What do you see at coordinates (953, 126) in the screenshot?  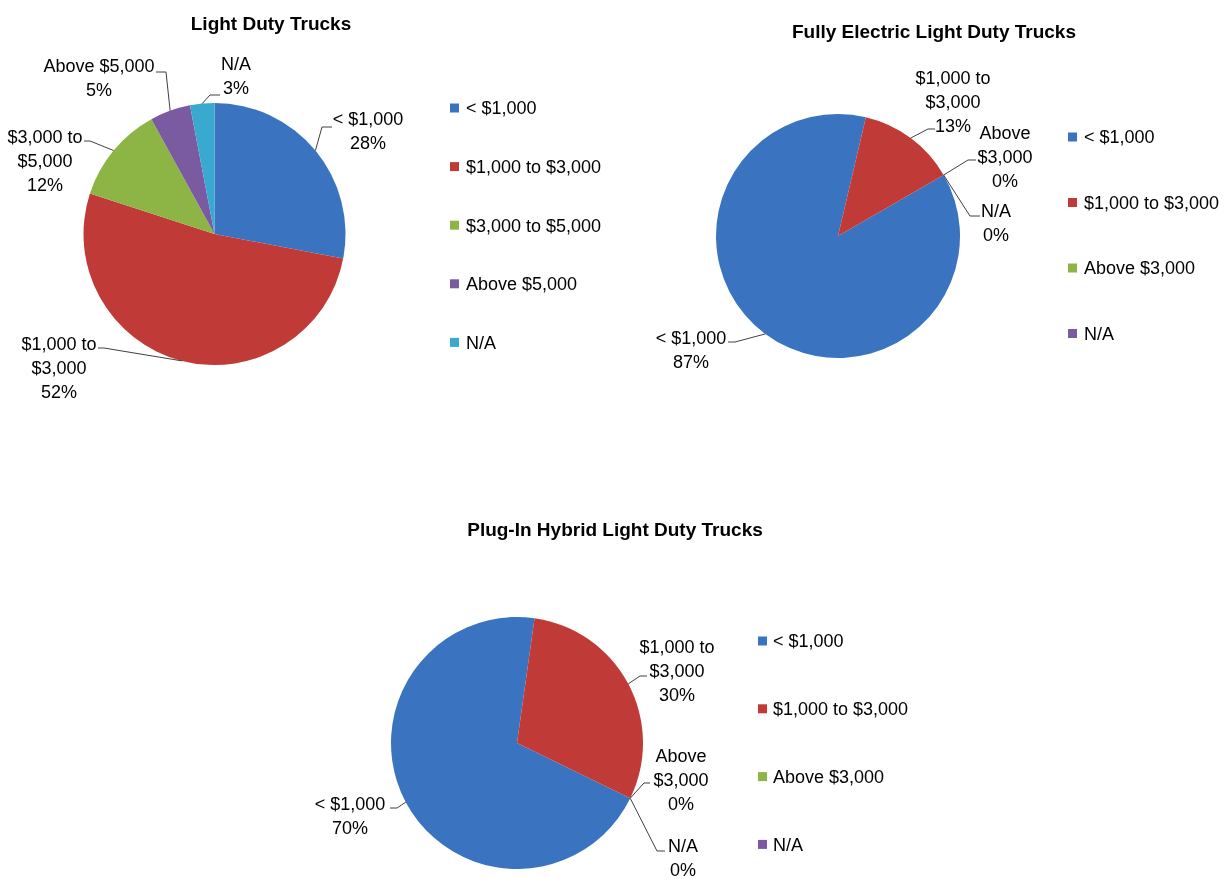 I see `data-label: 13%` at bounding box center [953, 126].